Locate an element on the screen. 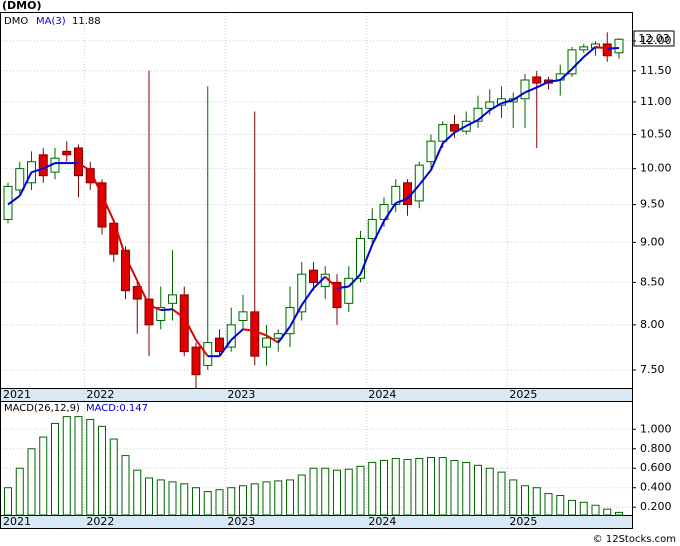 The height and width of the screenshot is (546, 680). x-tick-label: 2025 is located at coordinates (523, 394).